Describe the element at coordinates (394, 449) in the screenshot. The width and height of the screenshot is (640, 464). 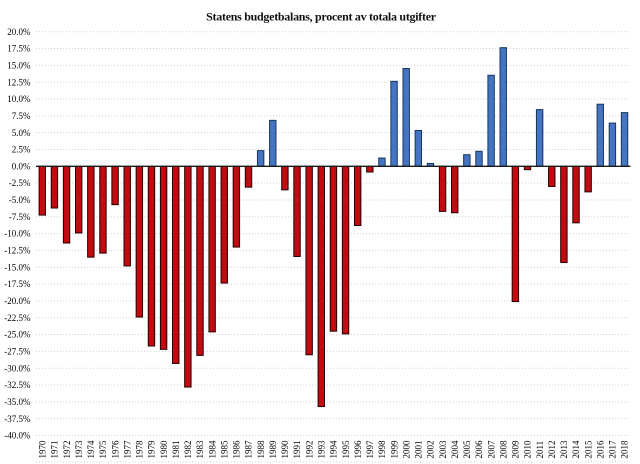
I see `svg-text: 1999` at that location.